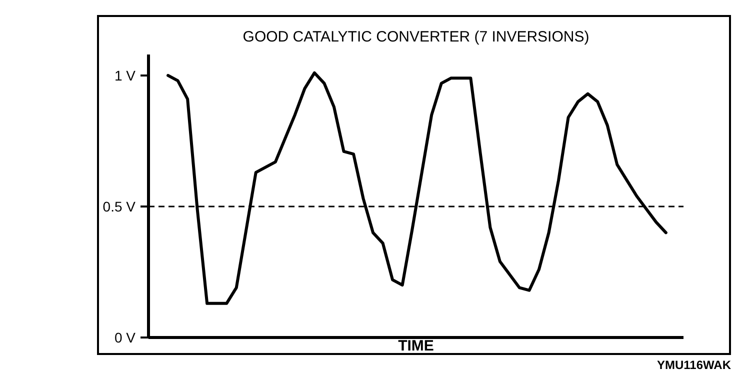 This screenshot has height=388, width=752. Describe the element at coordinates (125, 338) in the screenshot. I see `y-tick-label: 0 V` at that location.